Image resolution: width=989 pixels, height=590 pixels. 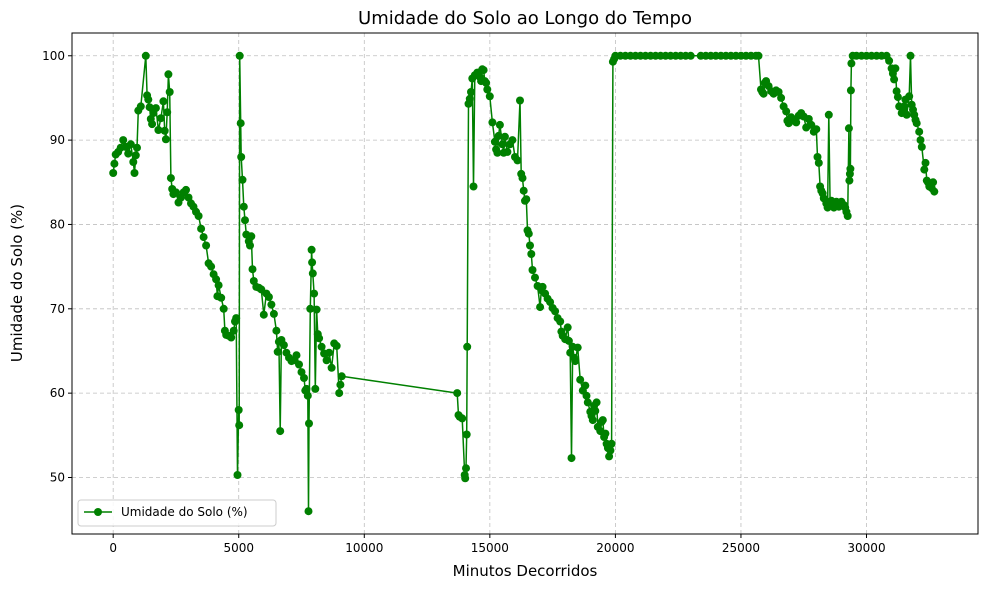 What do you see at coordinates (490, 548) in the screenshot?
I see `x-tick-label: 15000` at bounding box center [490, 548].